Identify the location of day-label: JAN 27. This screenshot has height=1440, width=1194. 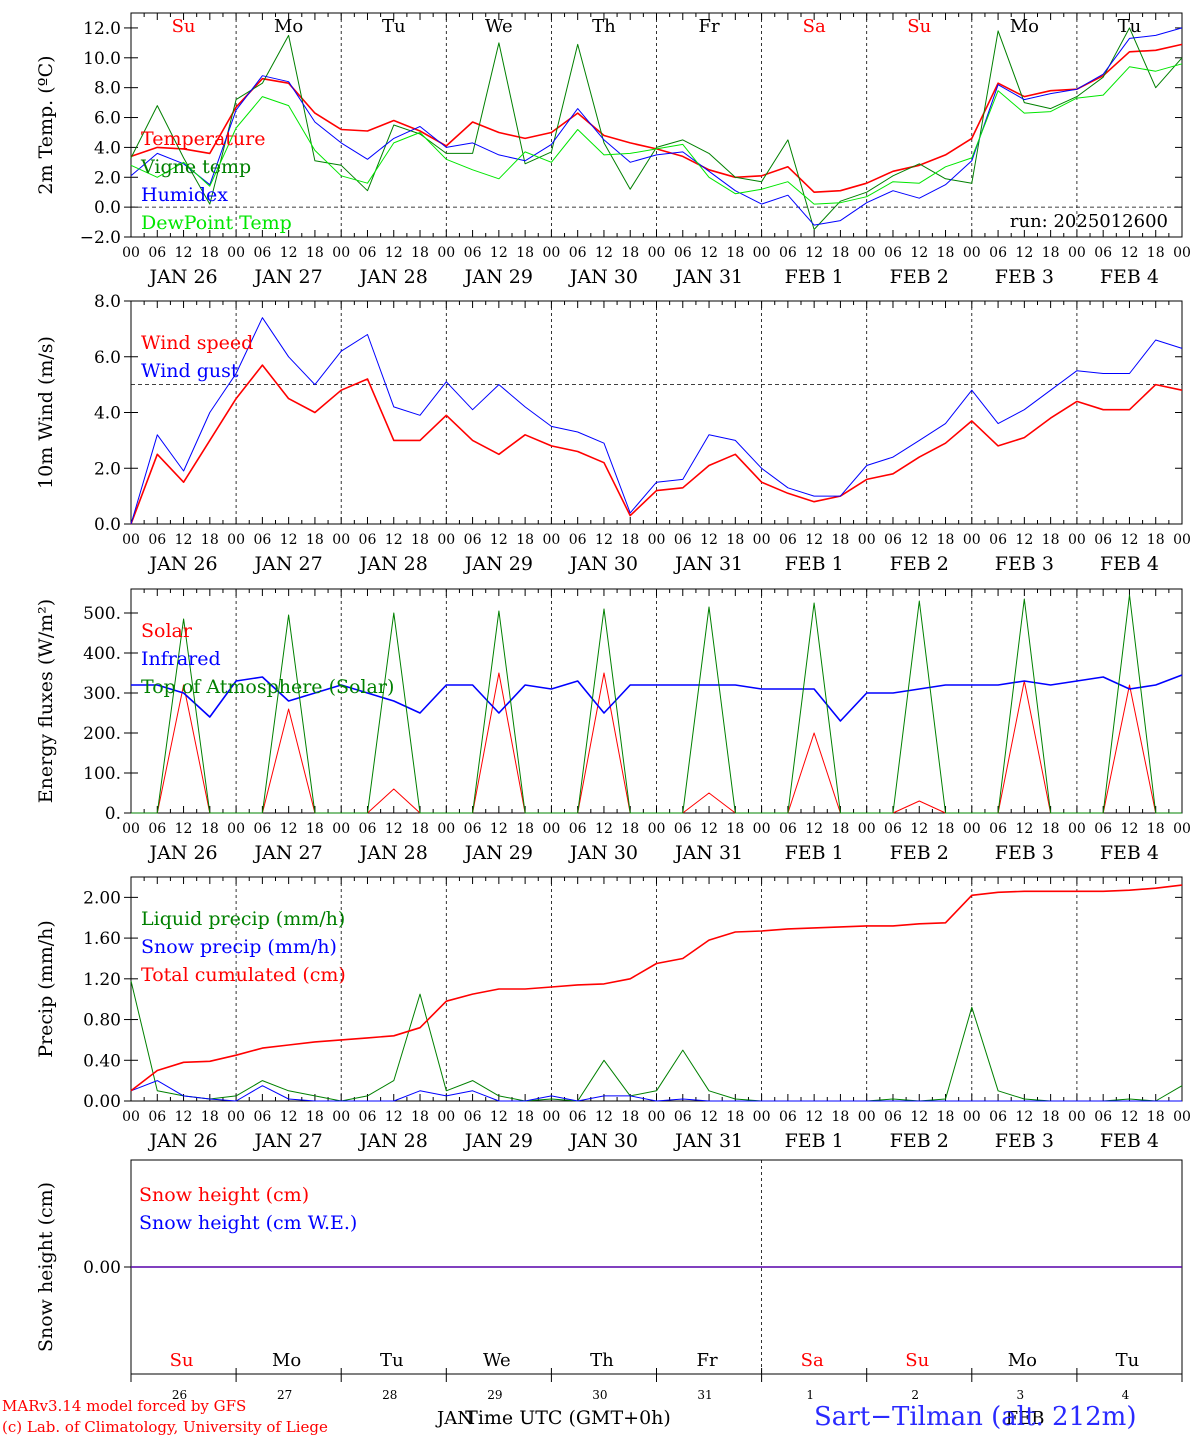
(288, 853).